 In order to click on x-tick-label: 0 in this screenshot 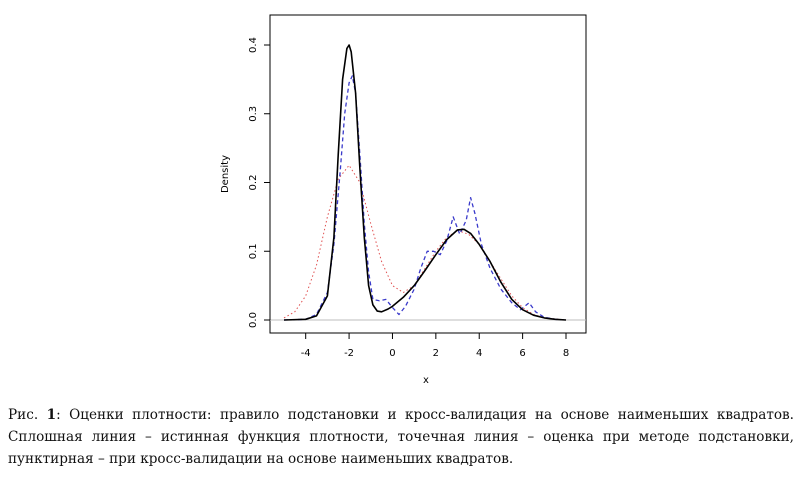, I will do `click(392, 353)`.